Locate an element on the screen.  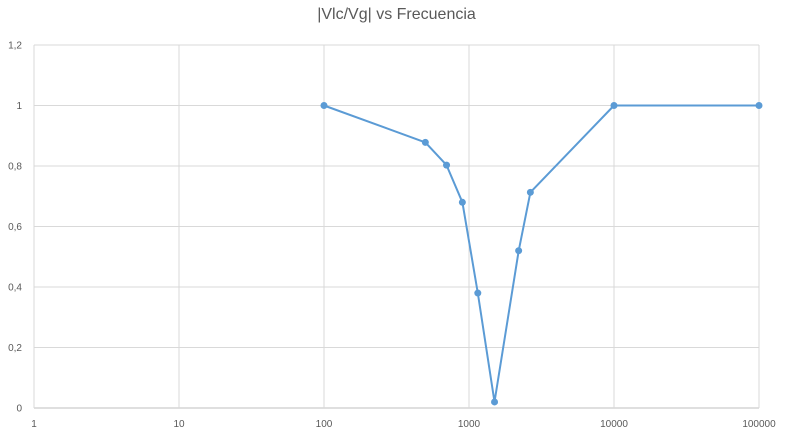
x-tick-label: 10 is located at coordinates (179, 424).